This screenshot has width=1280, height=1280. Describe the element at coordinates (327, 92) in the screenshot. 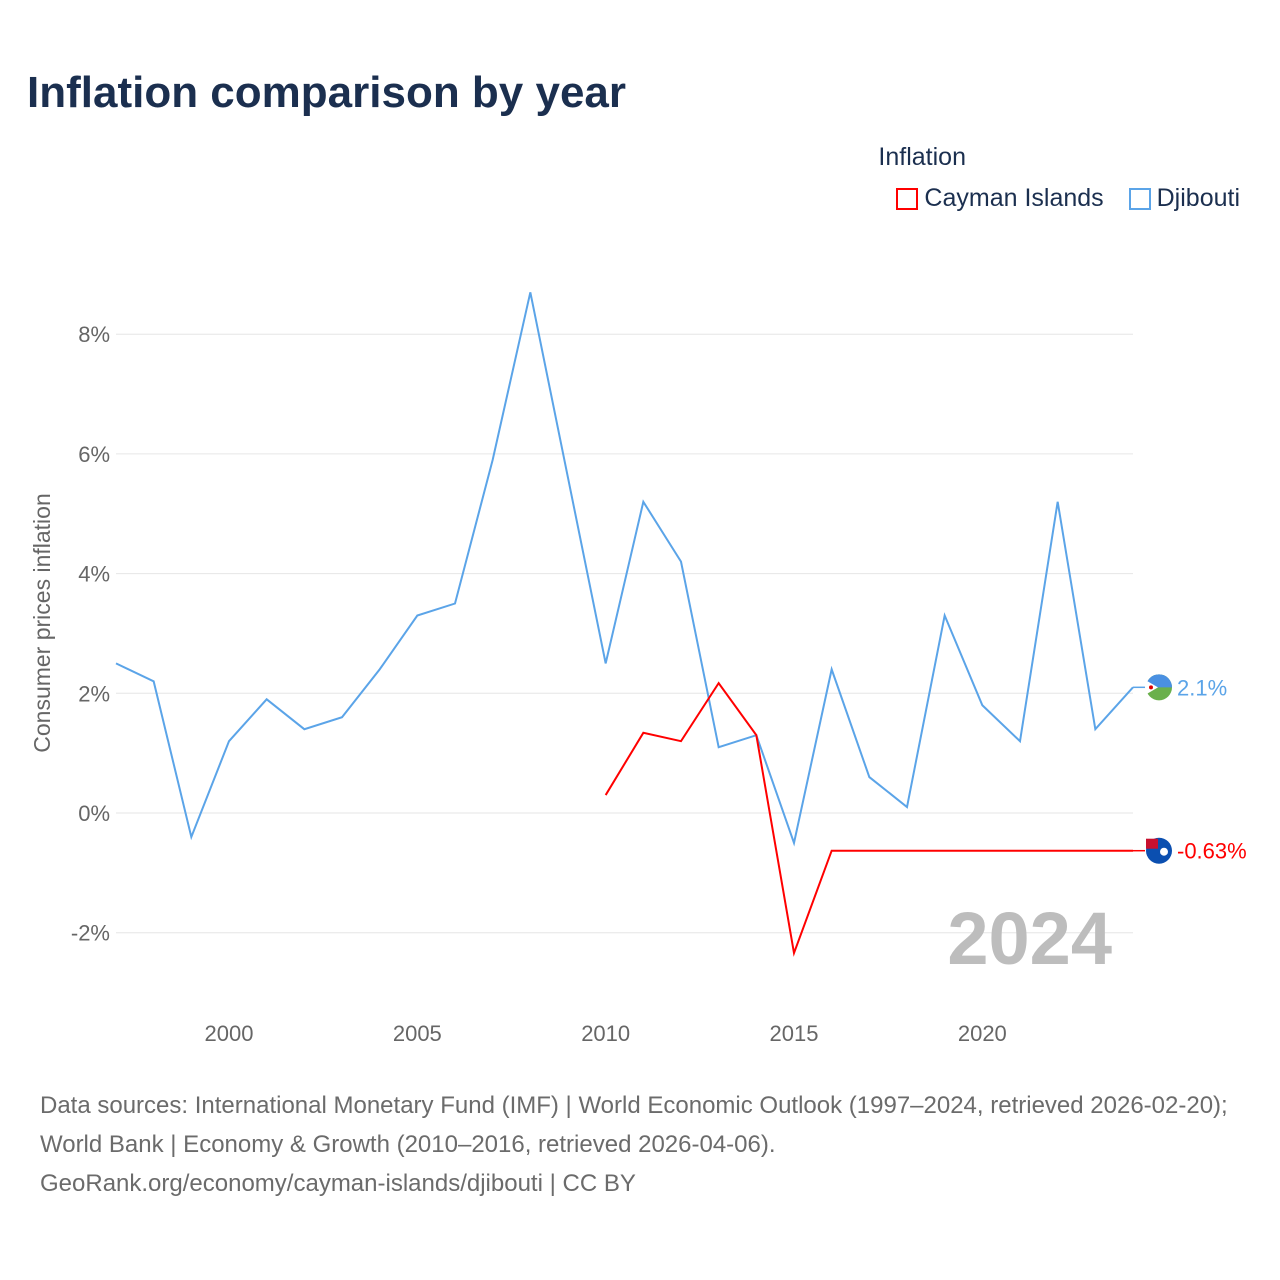

I see `chart-title: Inflation comparison by year` at that location.